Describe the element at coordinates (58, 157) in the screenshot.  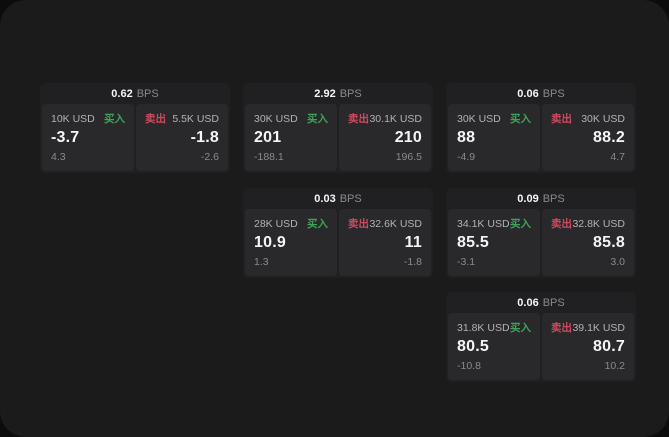
I see `buy-delta: 4.3` at that location.